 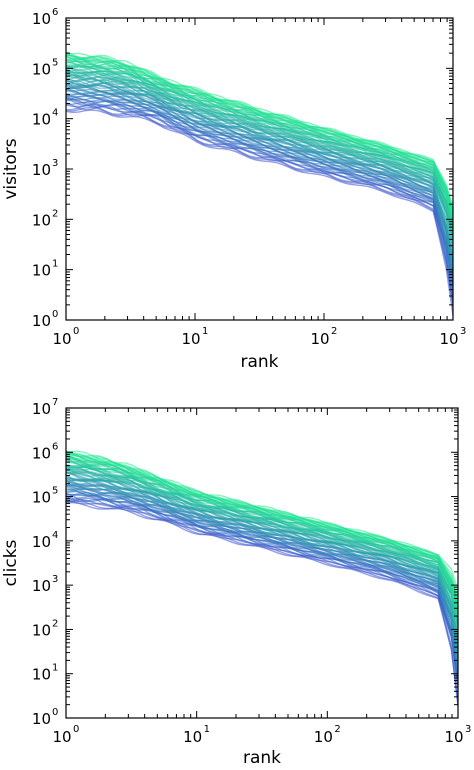 I want to click on y-tick-label-exponent: 7, so click(x=55, y=402).